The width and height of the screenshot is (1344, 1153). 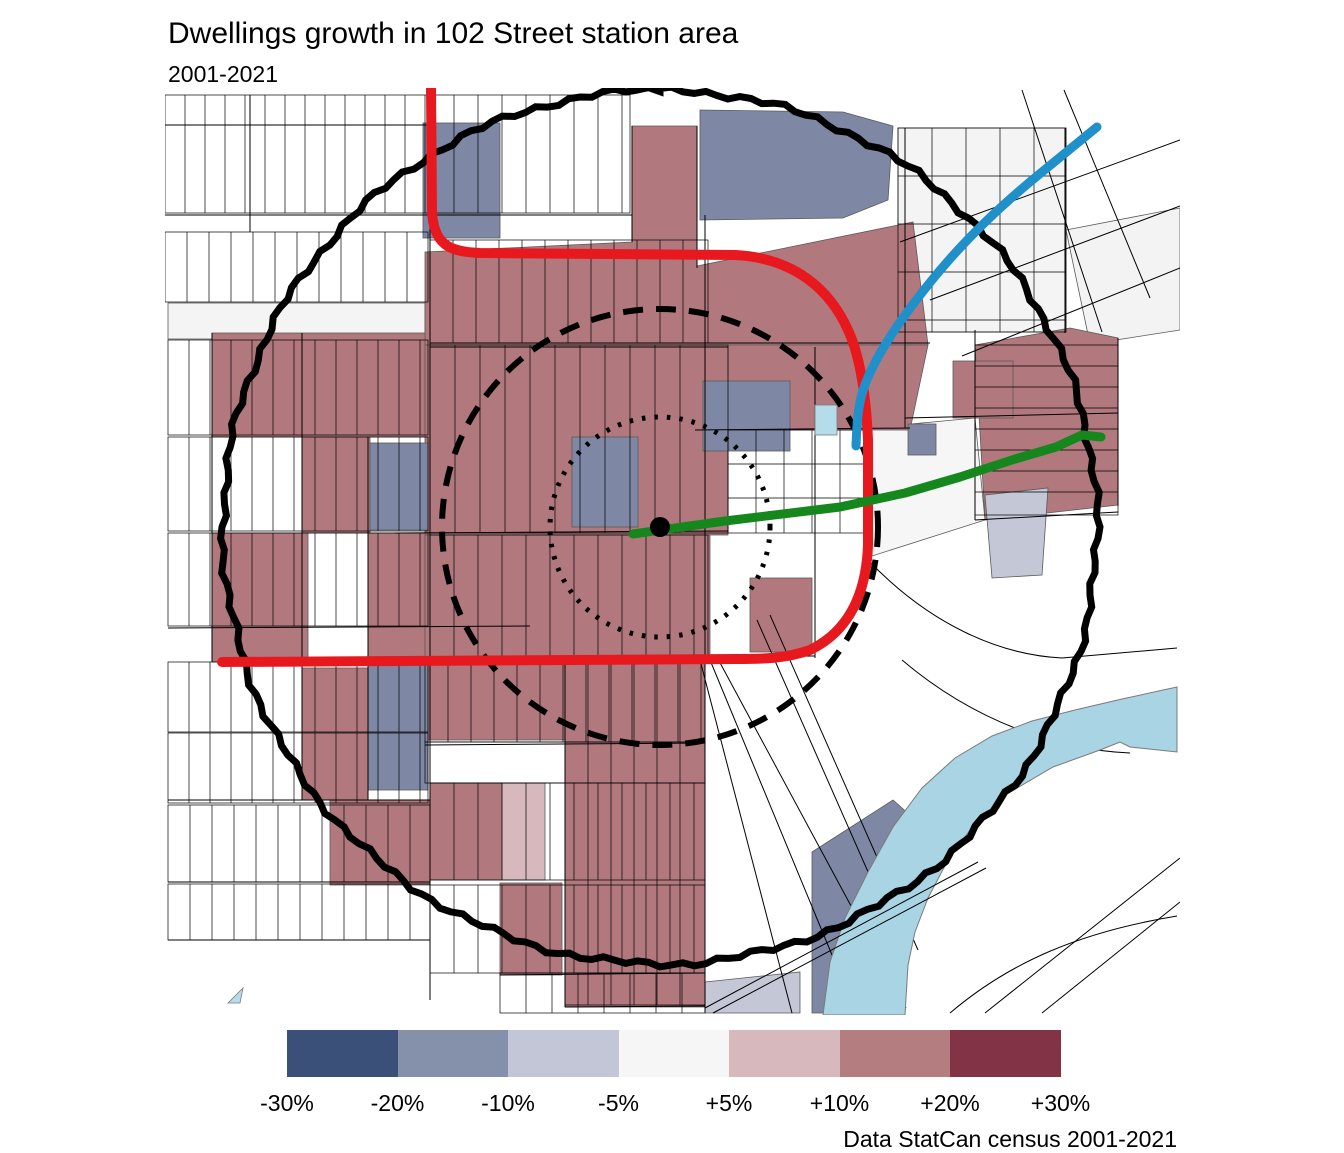 I want to click on legend-label: +10%, so click(x=839, y=1103).